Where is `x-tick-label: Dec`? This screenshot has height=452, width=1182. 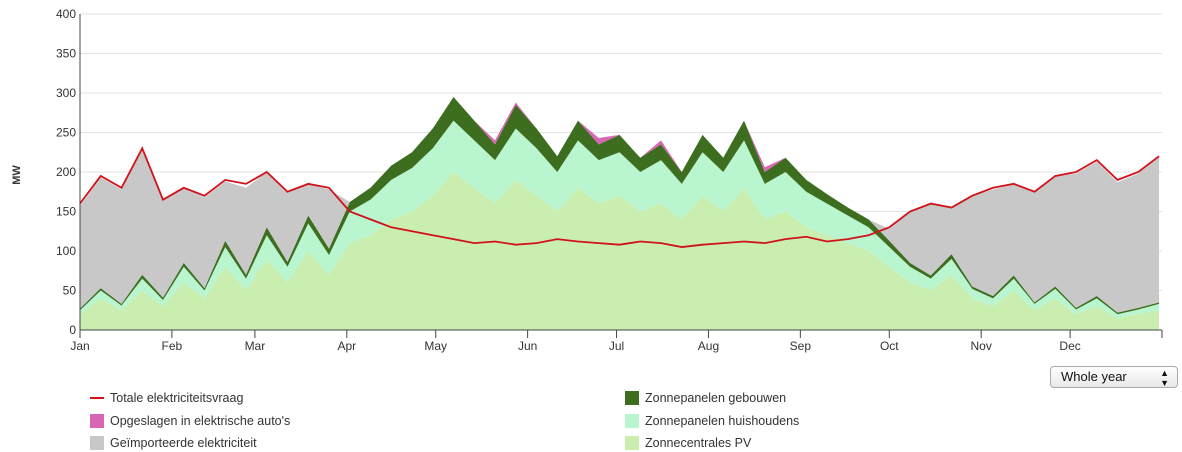 x-tick-label: Dec is located at coordinates (1069, 346).